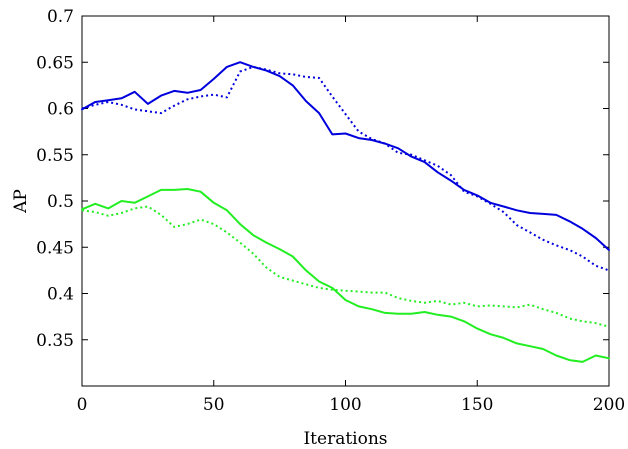 This screenshot has height=449, width=628. I want to click on y-tick-label: 0.4, so click(60, 295).